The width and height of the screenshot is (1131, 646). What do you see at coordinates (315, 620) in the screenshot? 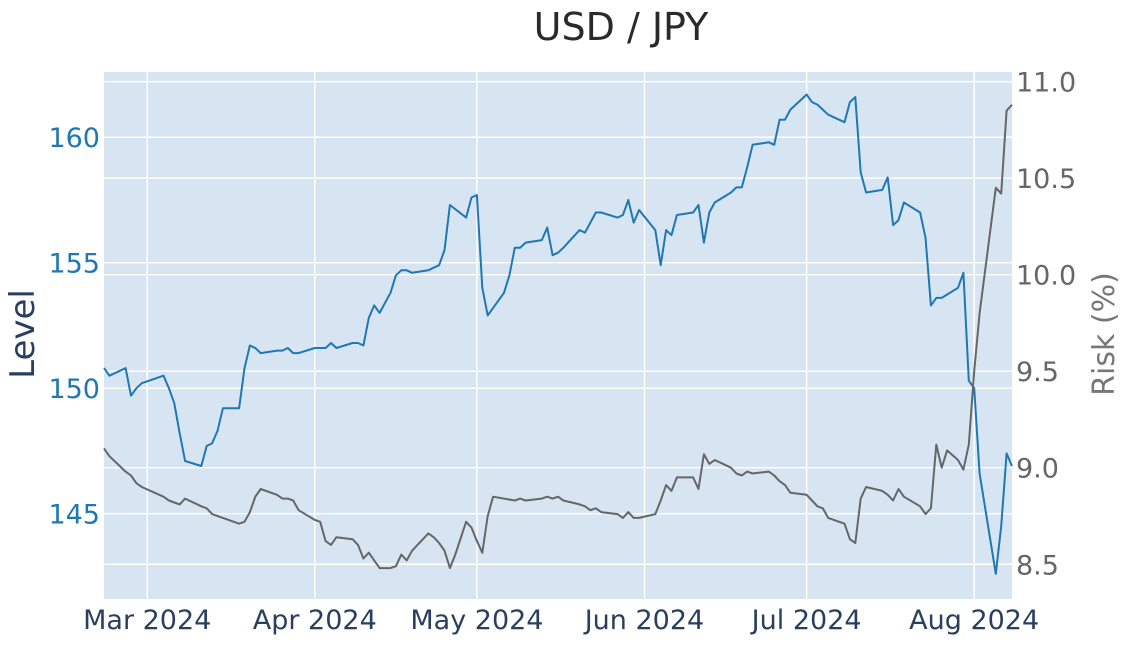
I see `x-tick-label: Apr 2024` at bounding box center [315, 620].